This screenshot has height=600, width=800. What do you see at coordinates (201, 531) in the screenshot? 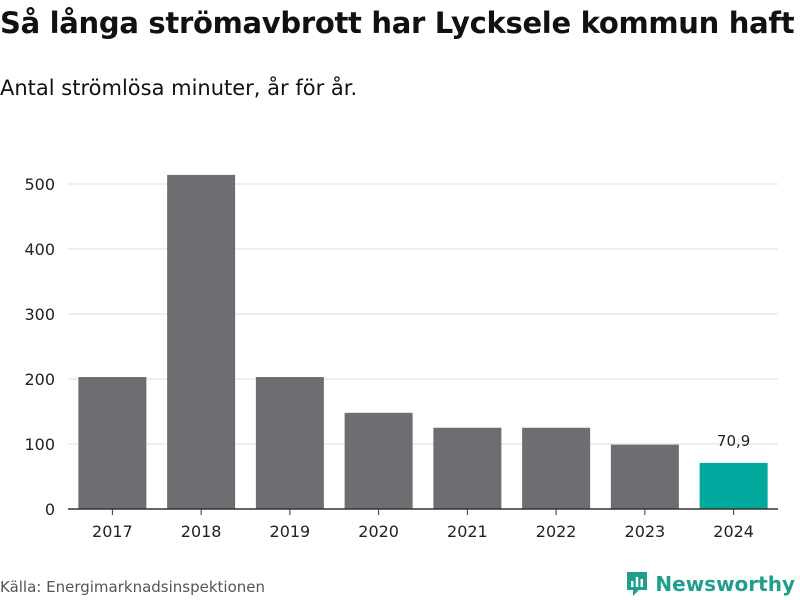
I see `x-tick-label: 2018` at bounding box center [201, 531].